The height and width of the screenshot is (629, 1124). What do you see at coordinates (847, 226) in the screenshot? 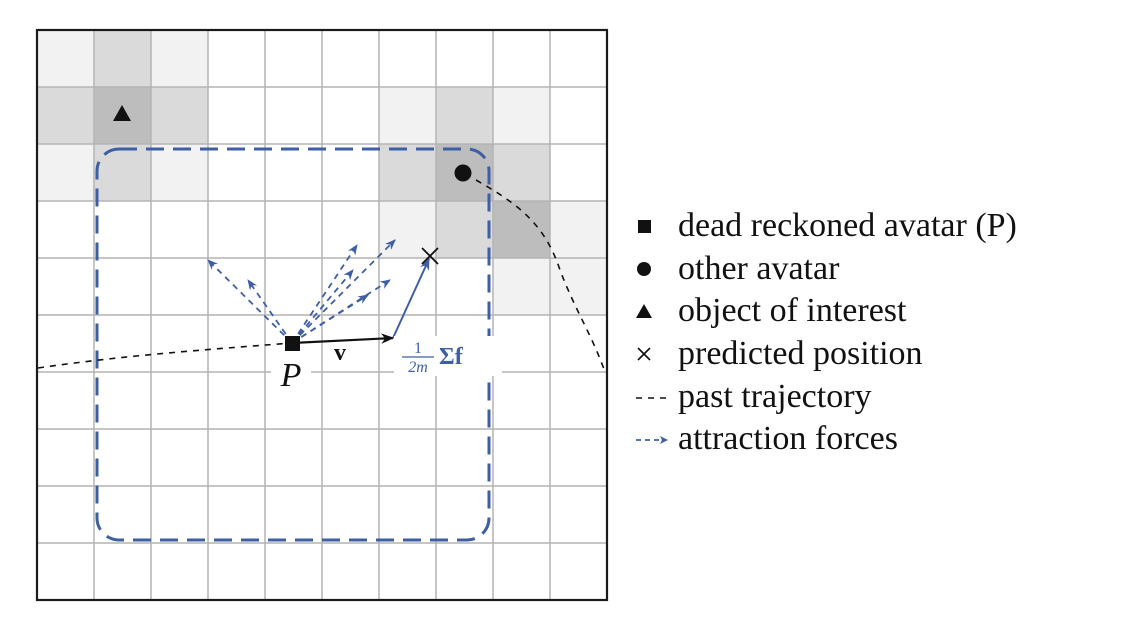
I see `legend-label-dead-reckoned: dead reckoned avatar (P)` at bounding box center [847, 226].